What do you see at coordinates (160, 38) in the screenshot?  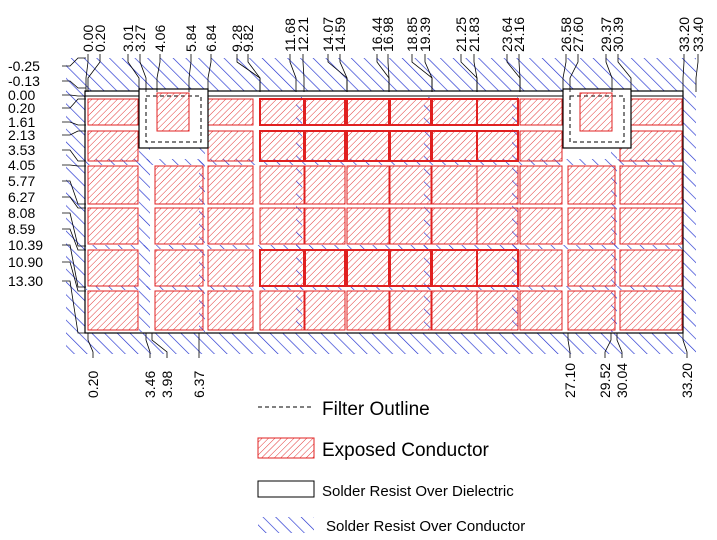 I see `top-dimension-label: 4.06` at bounding box center [160, 38].